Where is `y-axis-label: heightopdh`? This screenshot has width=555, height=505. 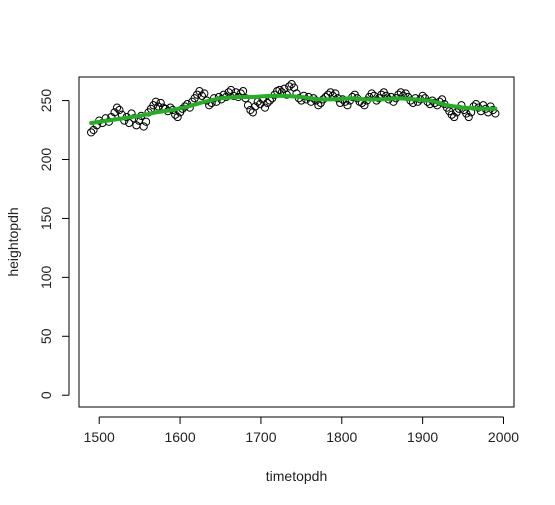 y-axis-label: heightopdh is located at coordinates (13, 241).